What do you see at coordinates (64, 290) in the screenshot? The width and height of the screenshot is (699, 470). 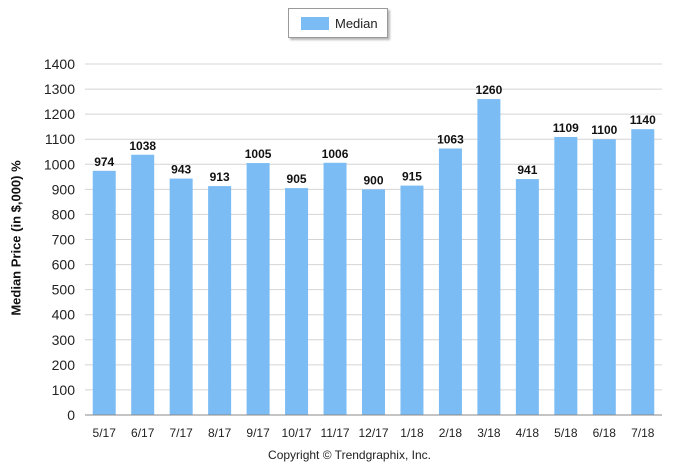 I see `y-tick-label: 500` at bounding box center [64, 290].